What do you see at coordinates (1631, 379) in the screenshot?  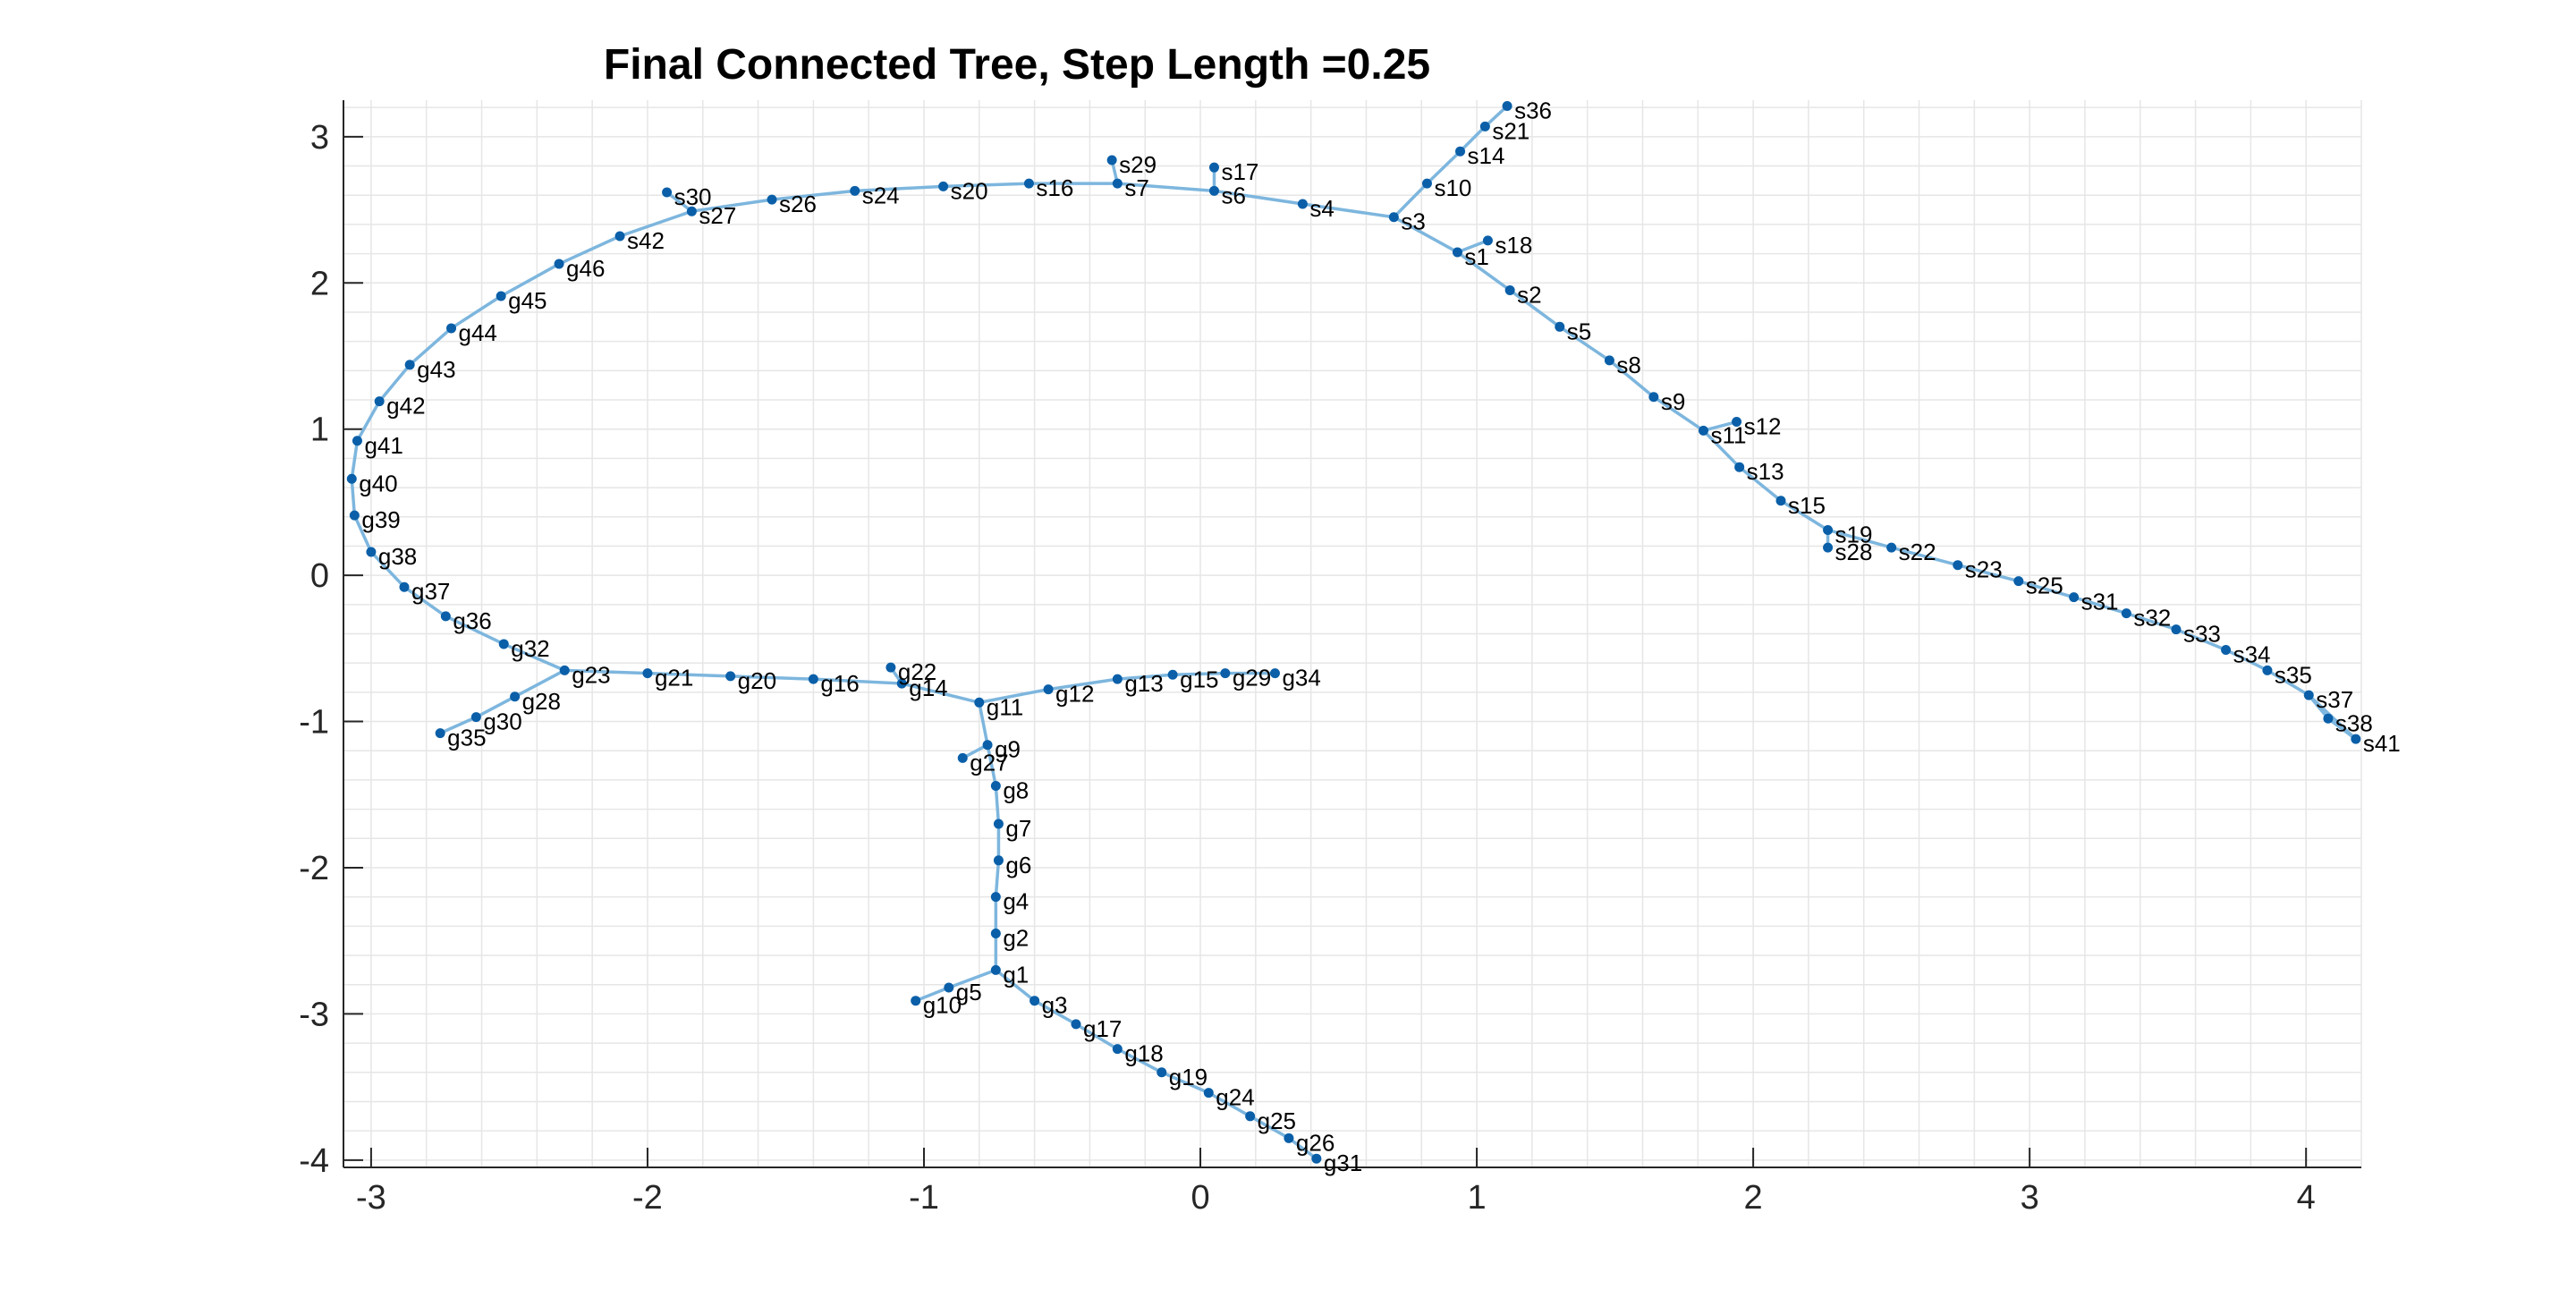 I see `tree-edge-s8-s9` at bounding box center [1631, 379].